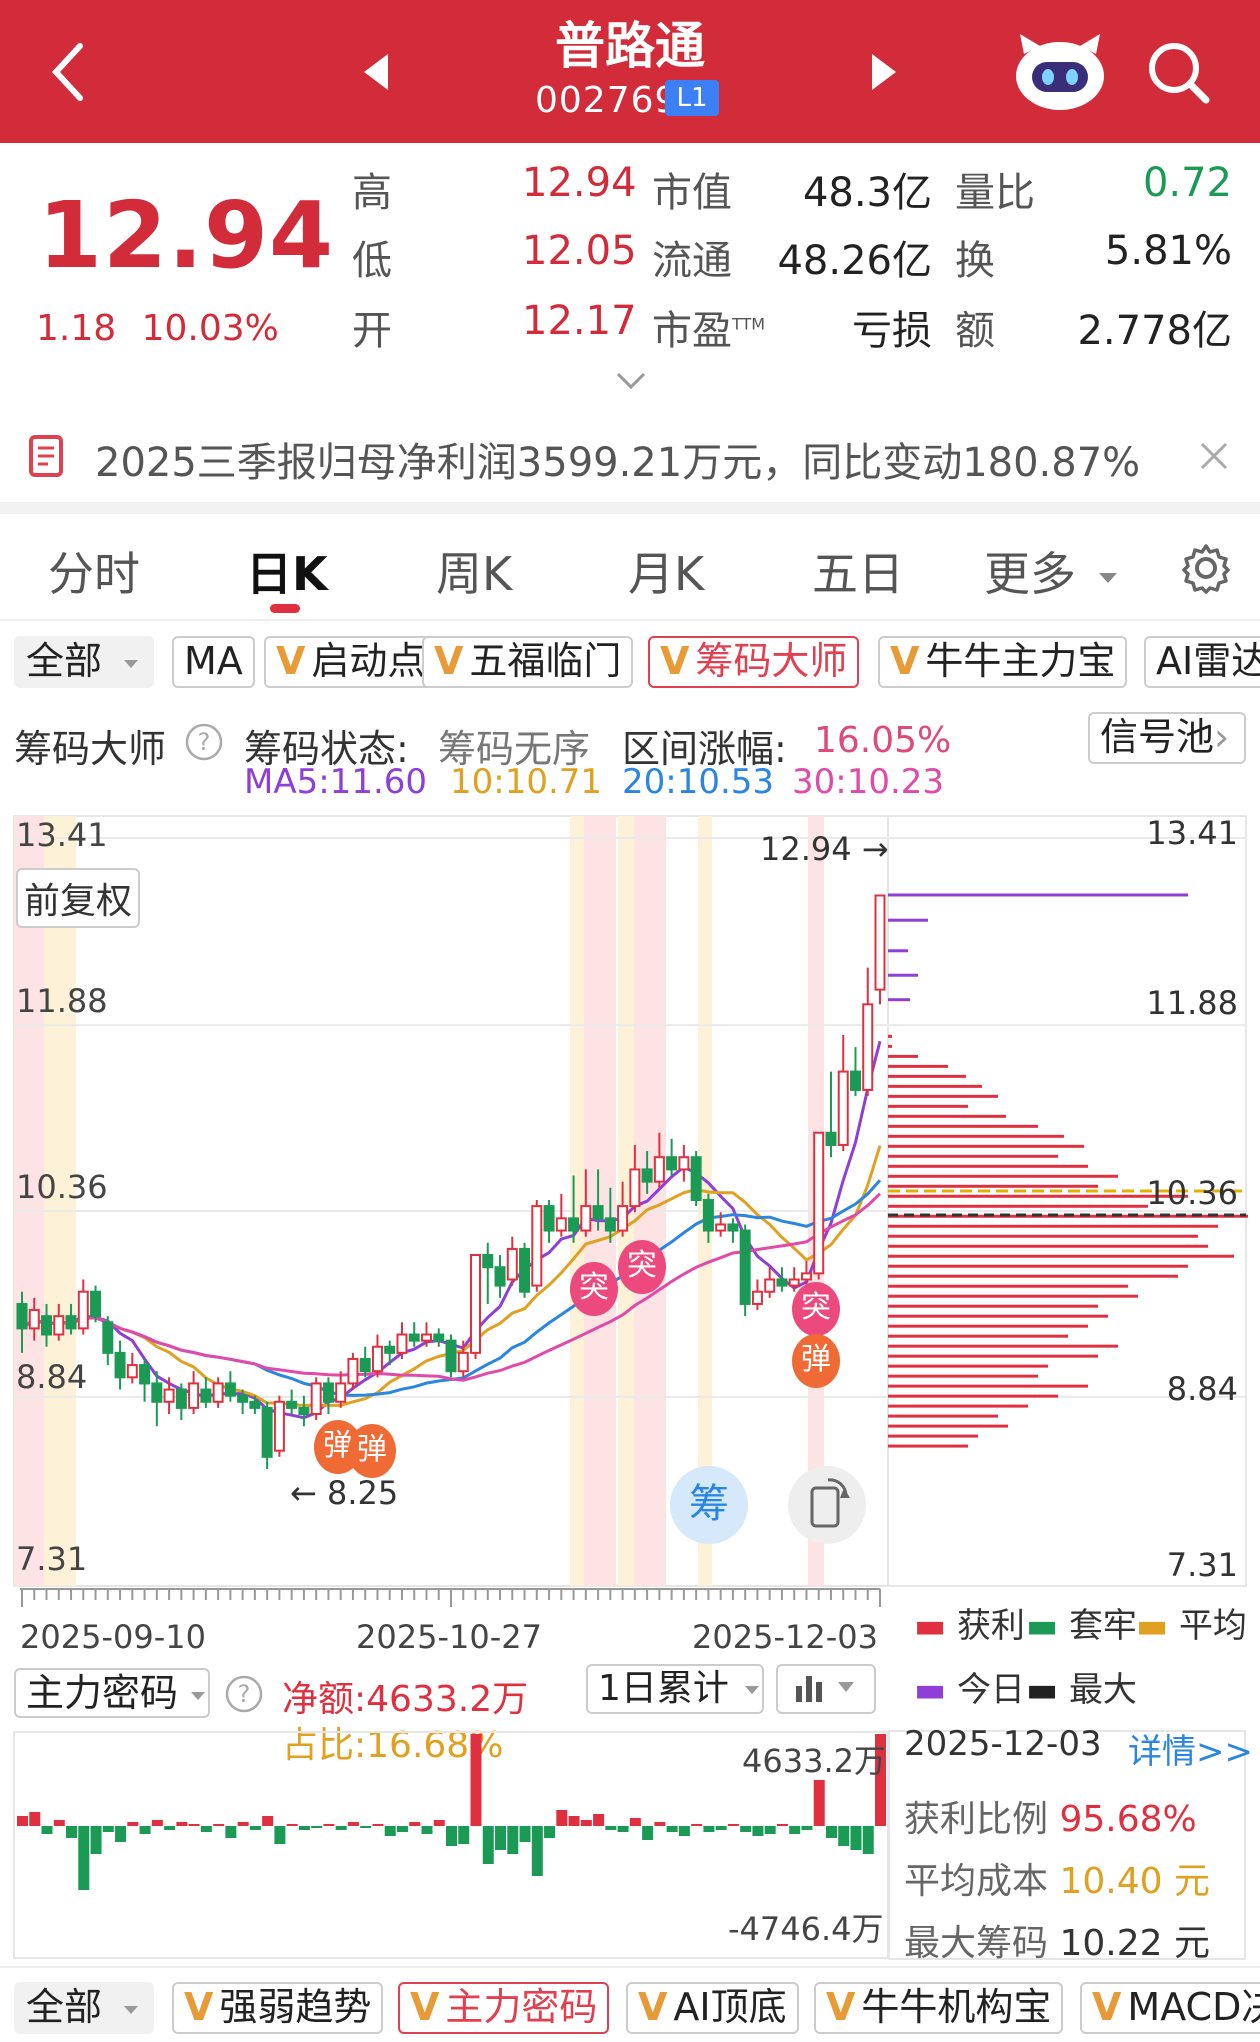  Describe the element at coordinates (372, 261) in the screenshot. I see `stat-label-low: 低` at that location.